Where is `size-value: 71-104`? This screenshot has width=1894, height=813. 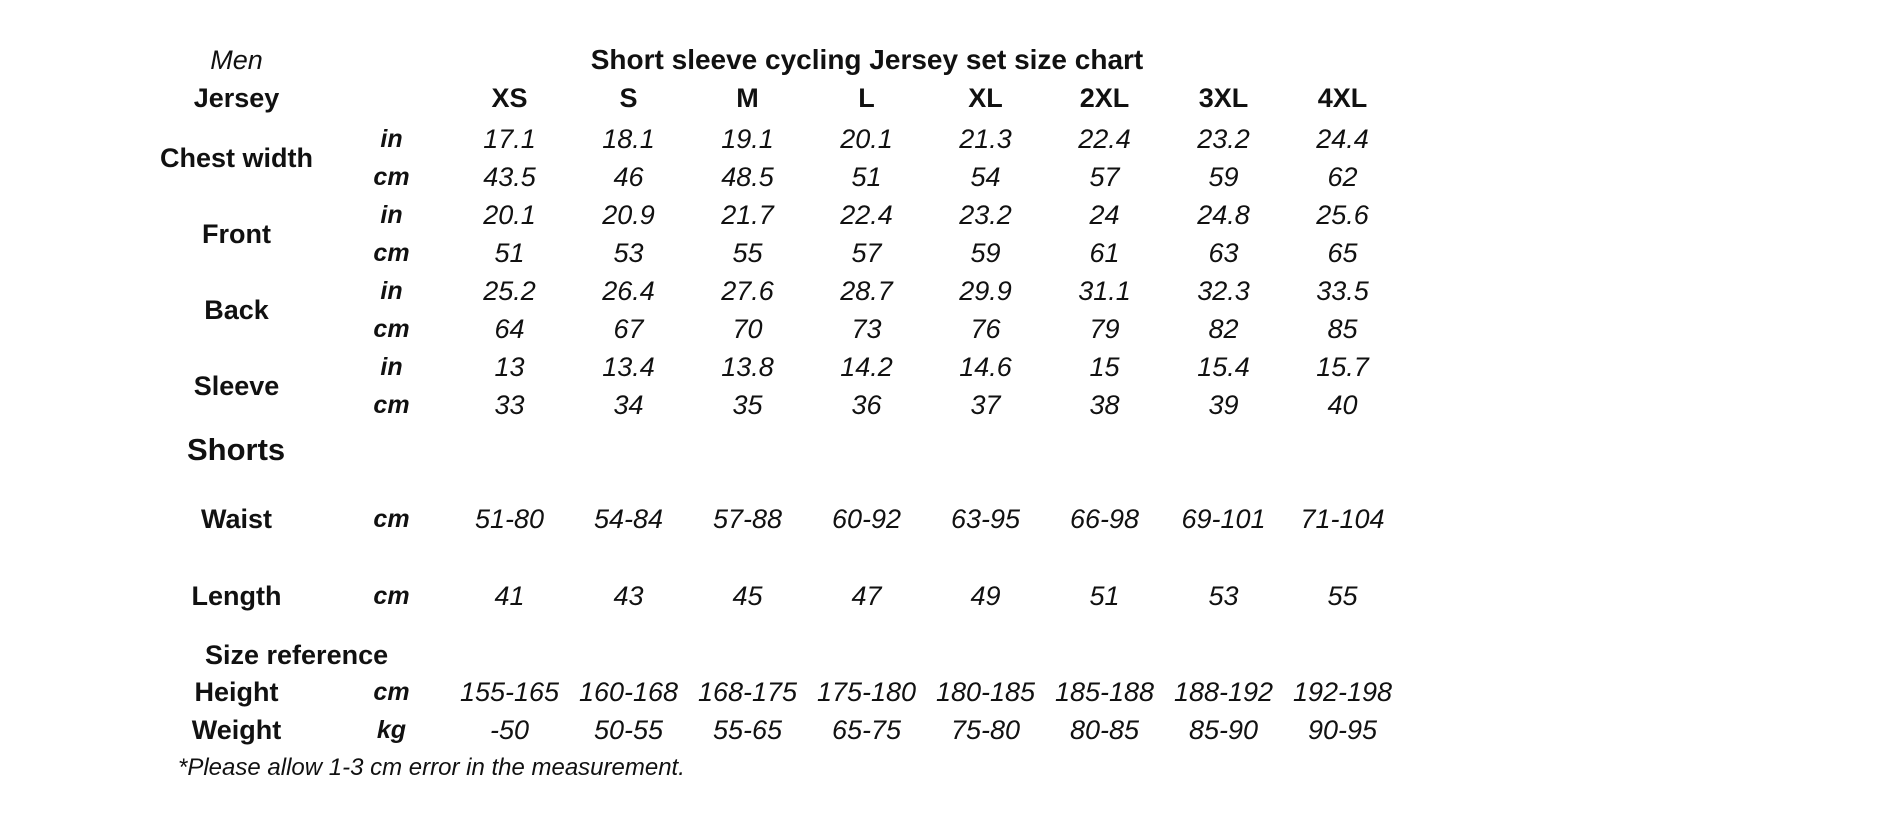
size-value: 71-104 is located at coordinates (1342, 518).